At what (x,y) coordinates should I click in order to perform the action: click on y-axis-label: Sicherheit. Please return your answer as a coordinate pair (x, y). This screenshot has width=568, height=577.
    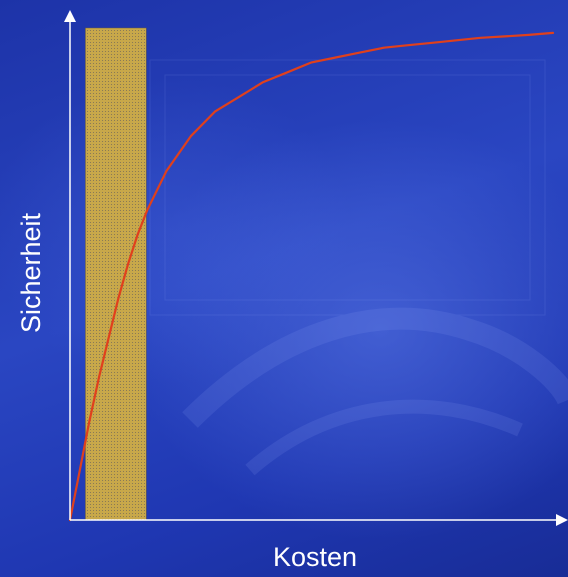
    Looking at the image, I should click on (31, 272).